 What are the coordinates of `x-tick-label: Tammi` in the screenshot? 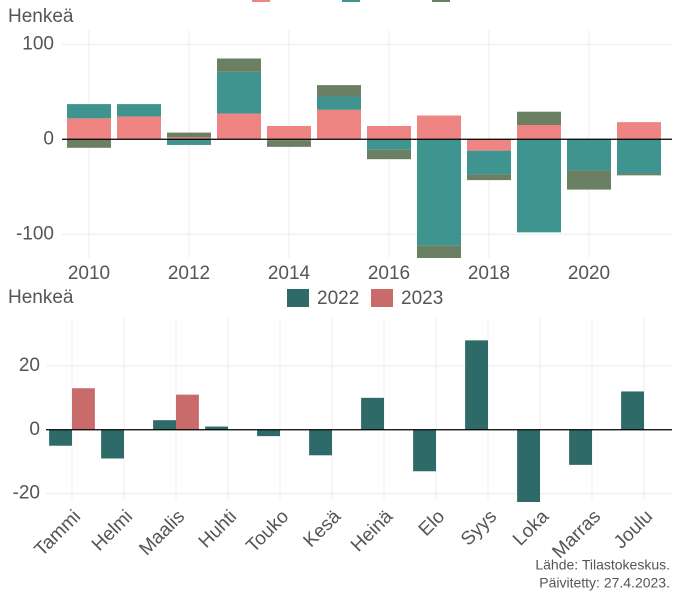 It's located at (58, 533).